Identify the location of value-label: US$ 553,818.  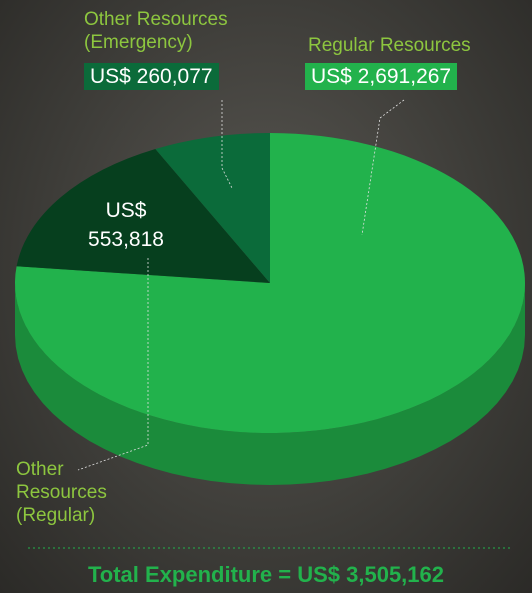
(126, 225).